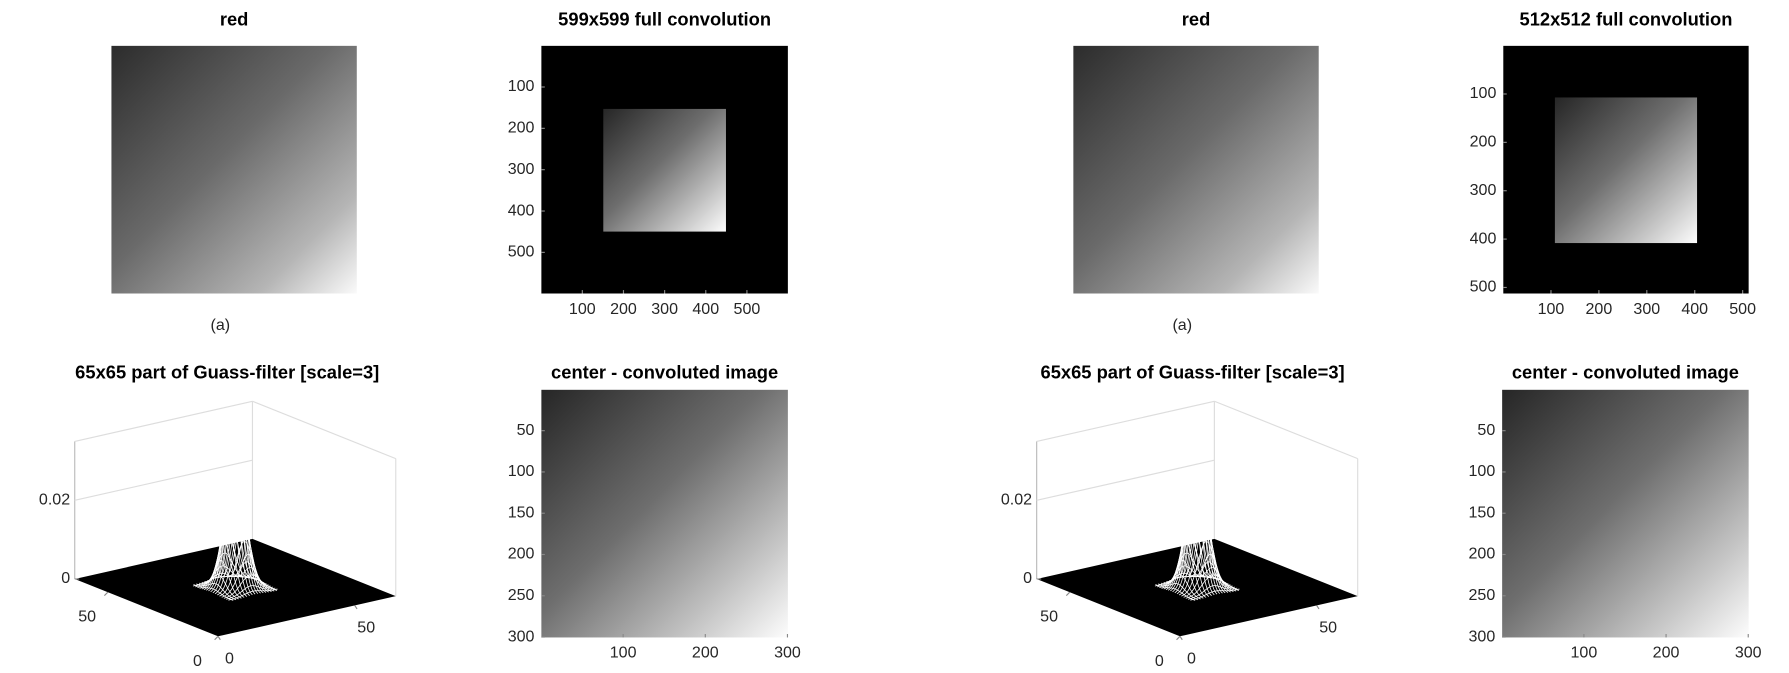 This screenshot has width=1789, height=673. I want to click on panel-title: 512x512 full convolution, so click(1626, 18).